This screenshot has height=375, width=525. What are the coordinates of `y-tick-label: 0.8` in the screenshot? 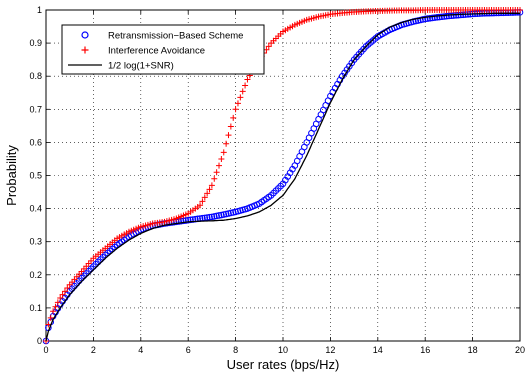 It's located at (35, 76).